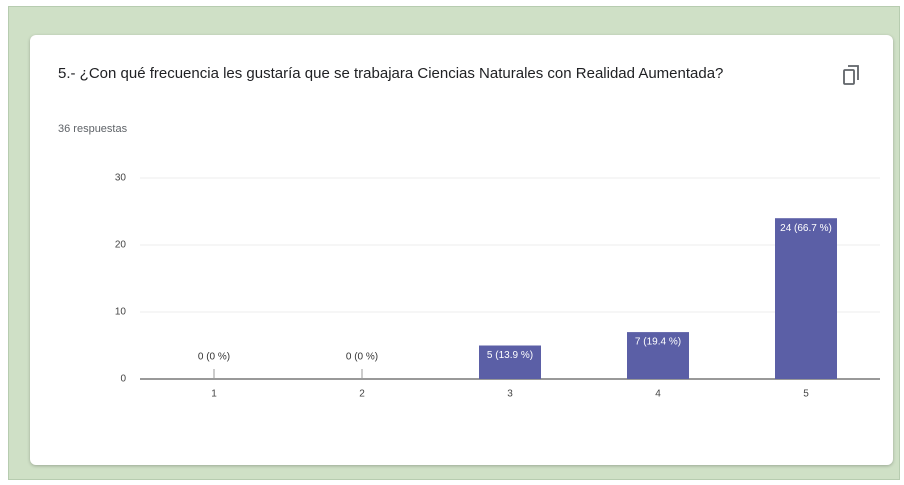 The image size is (904, 485). I want to click on data-label: 24 (66.7 %), so click(806, 228).